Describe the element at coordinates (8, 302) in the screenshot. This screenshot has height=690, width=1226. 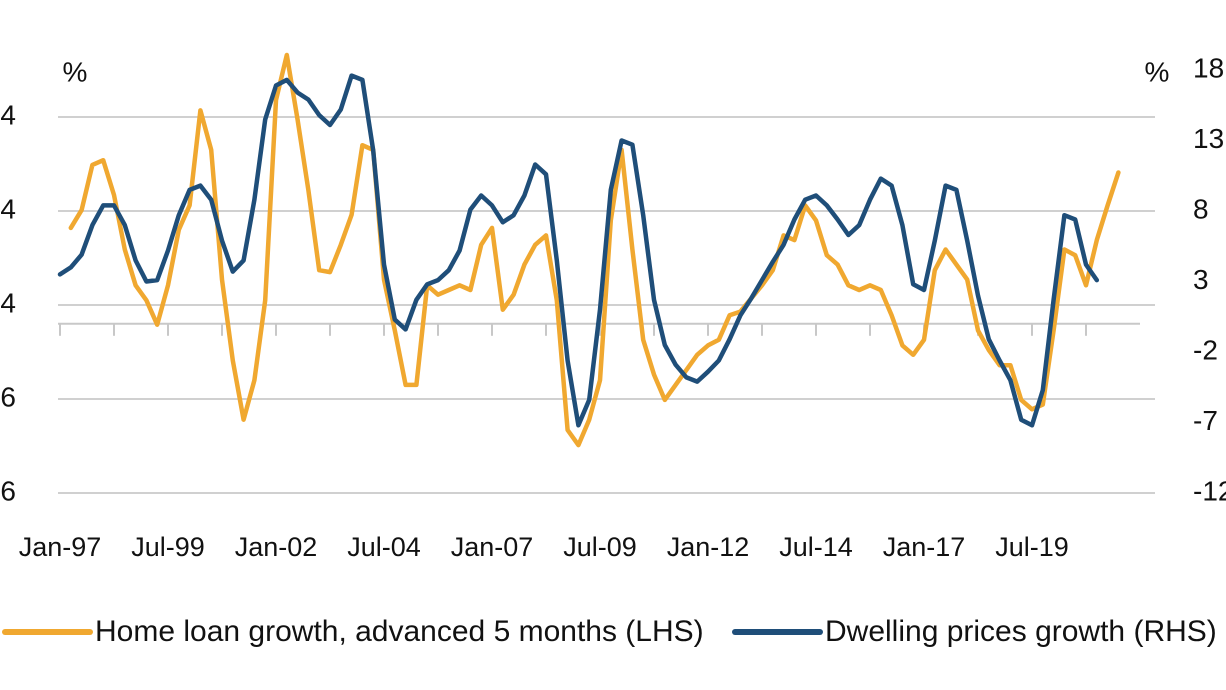
I see `y-tick-label: 4` at that location.